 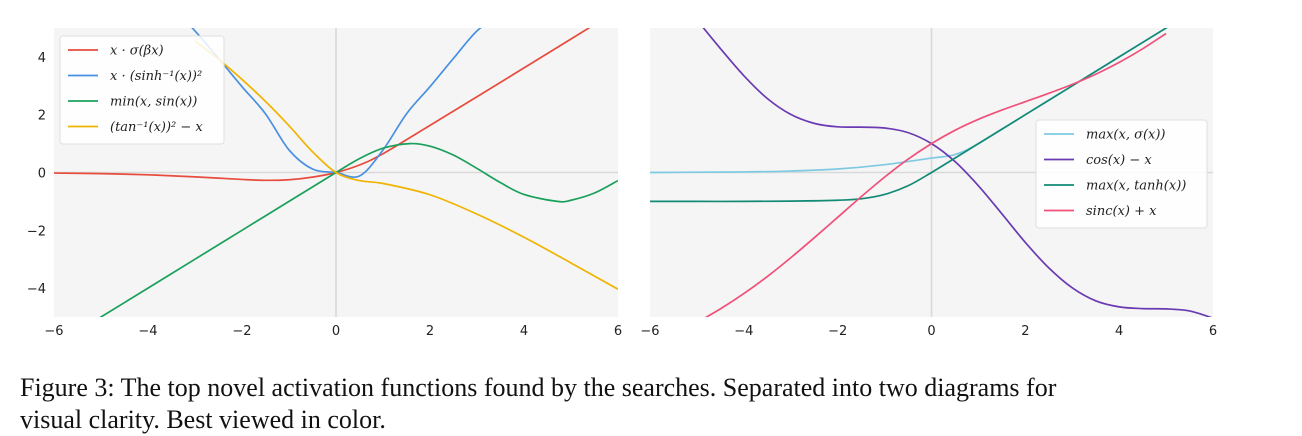 I want to click on legend-label-cos-x-x: cos(x) − x, so click(x=1119, y=160).